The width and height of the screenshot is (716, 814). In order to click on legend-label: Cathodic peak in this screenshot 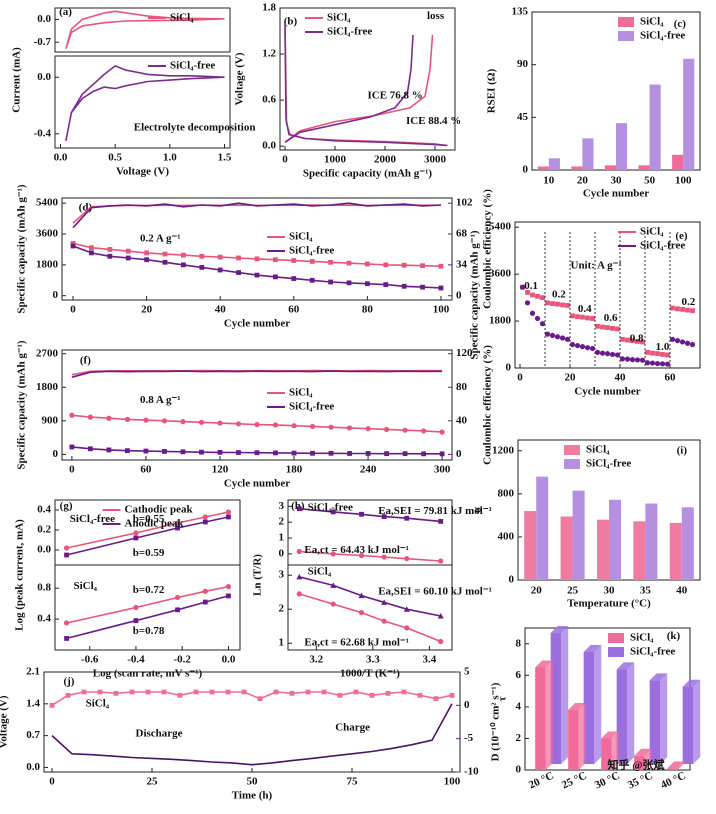, I will do `click(159, 510)`.